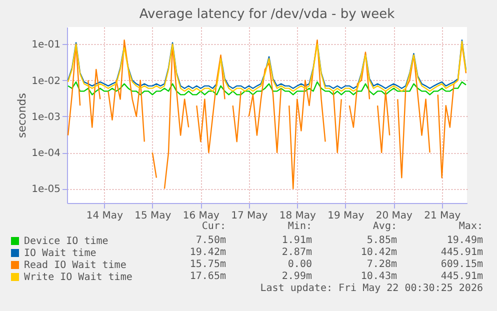  I want to click on text: 1.91m, so click(297, 240).